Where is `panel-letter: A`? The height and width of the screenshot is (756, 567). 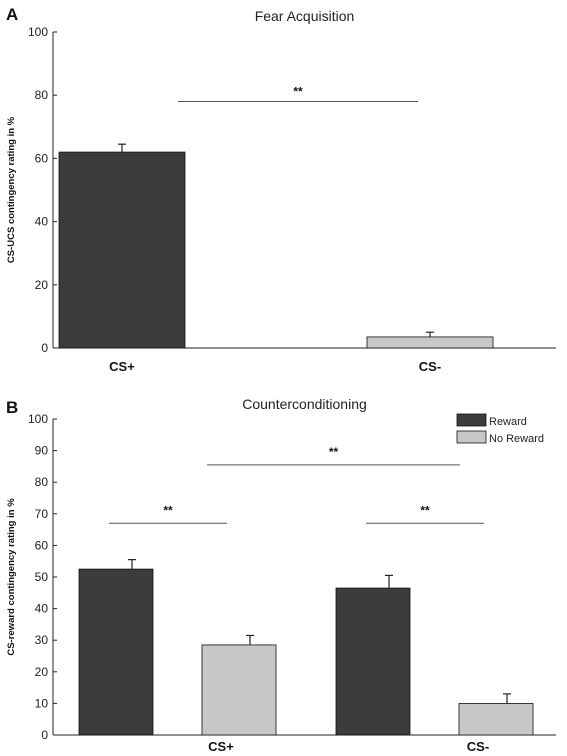 panel-letter: A is located at coordinates (12, 14).